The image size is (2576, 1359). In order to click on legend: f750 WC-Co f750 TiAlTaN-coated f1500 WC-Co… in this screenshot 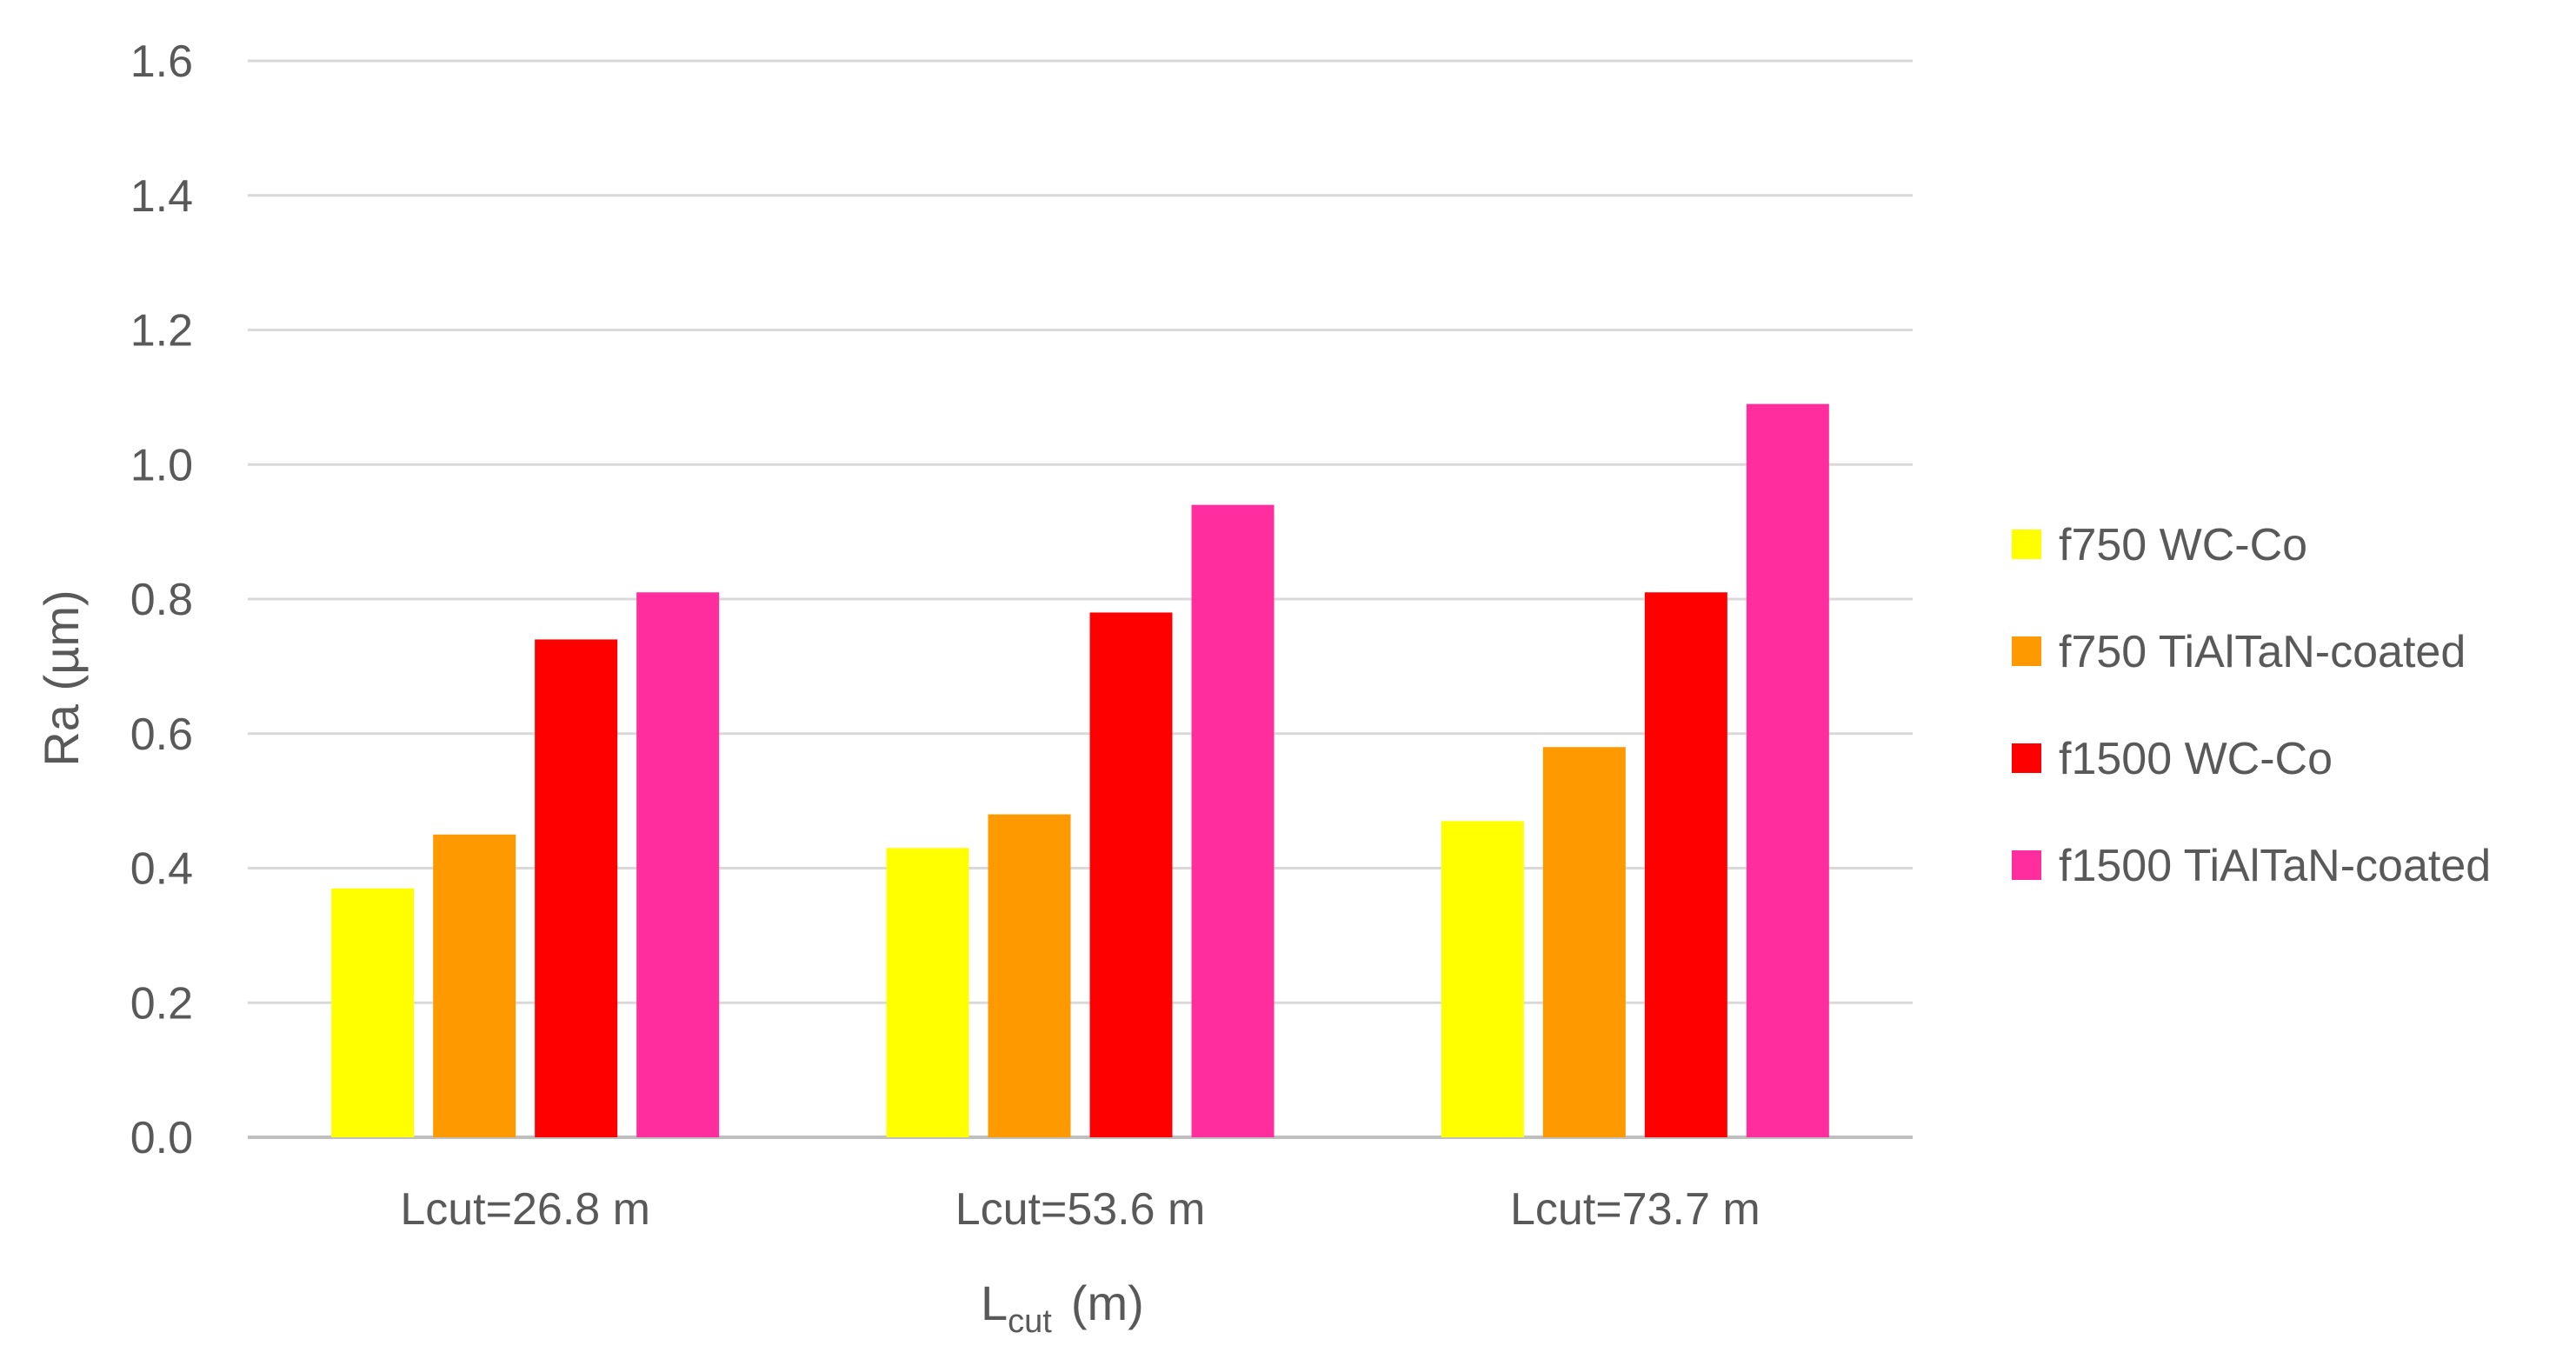, I will do `click(2251, 706)`.